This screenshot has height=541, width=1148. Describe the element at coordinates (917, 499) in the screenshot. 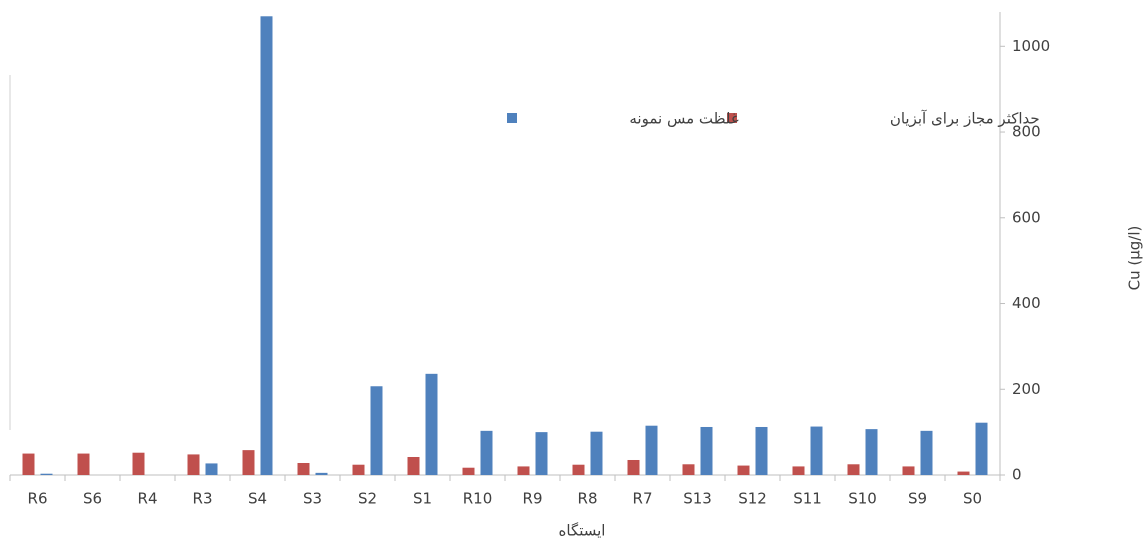

I see `x-tick-label: S9` at that location.